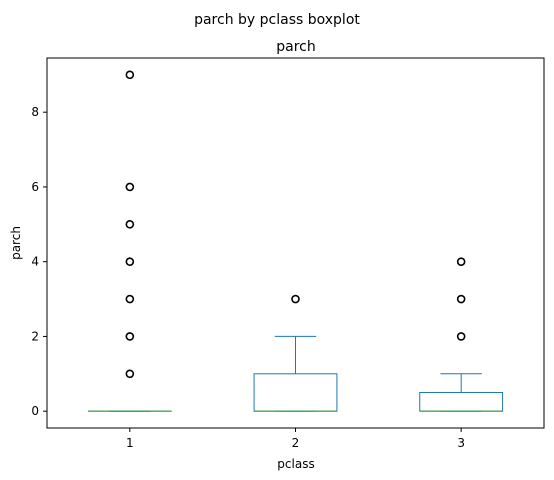 The width and height of the screenshot is (554, 480). What do you see at coordinates (277, 20) in the screenshot?
I see `chart-suptitle: parch by pclass boxplot` at bounding box center [277, 20].